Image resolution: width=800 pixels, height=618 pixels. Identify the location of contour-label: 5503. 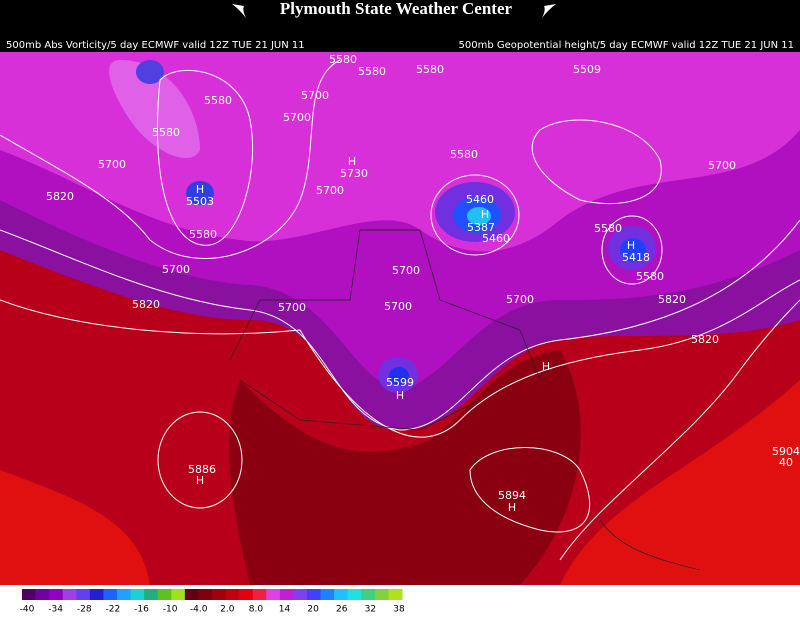
(200, 201).